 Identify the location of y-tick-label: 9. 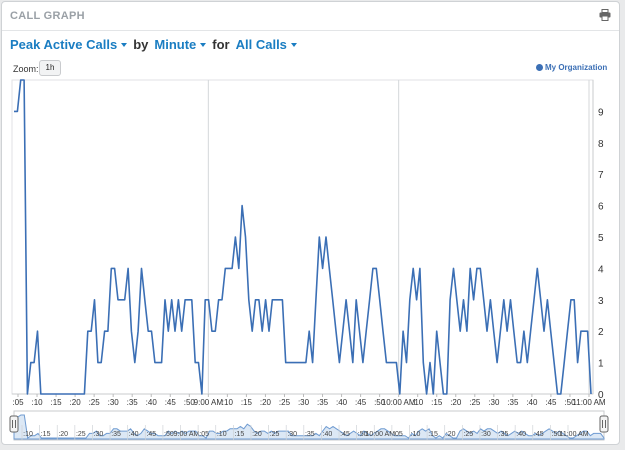
(601, 112).